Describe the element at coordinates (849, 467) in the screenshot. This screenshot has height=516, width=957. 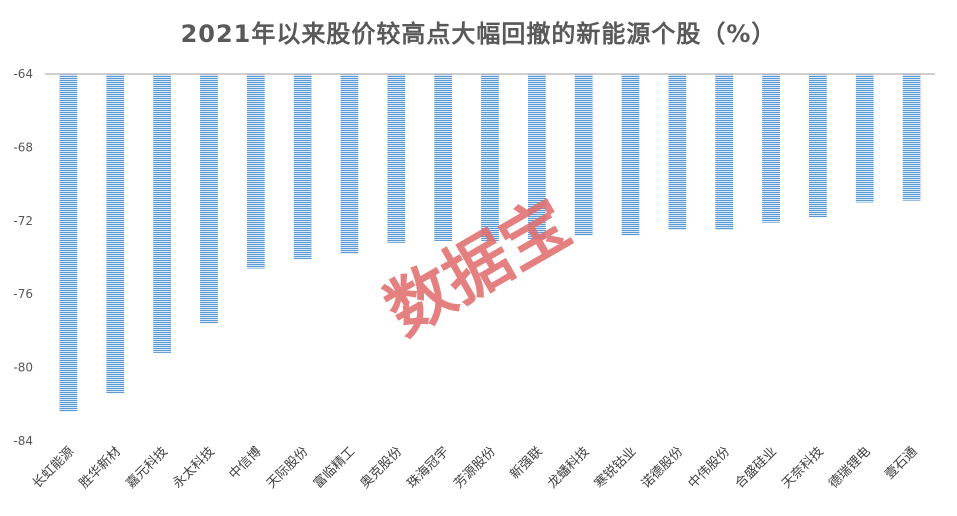
I see `category-label: 德瑞锂电` at that location.